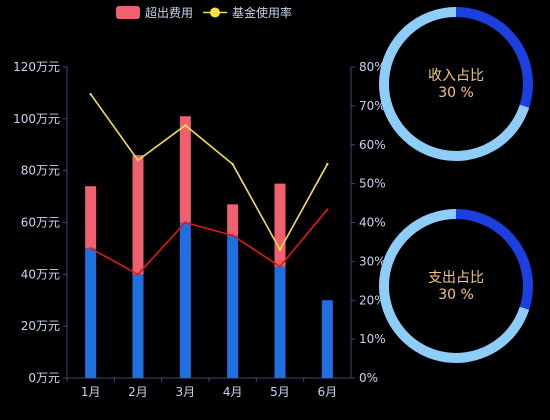 The height and width of the screenshot is (420, 550). What do you see at coordinates (372, 261) in the screenshot?
I see `y-right-tick-label: 30%` at bounding box center [372, 261].